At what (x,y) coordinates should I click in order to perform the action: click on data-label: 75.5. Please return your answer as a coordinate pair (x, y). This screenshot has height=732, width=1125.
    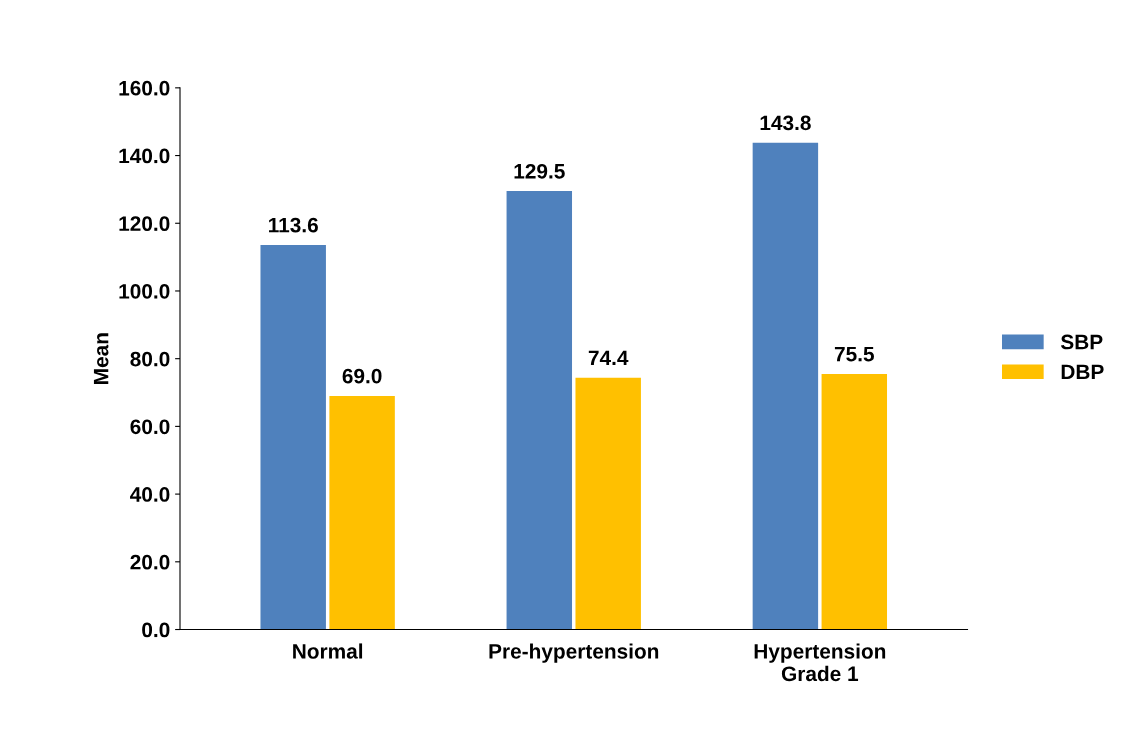
    Looking at the image, I should click on (854, 354).